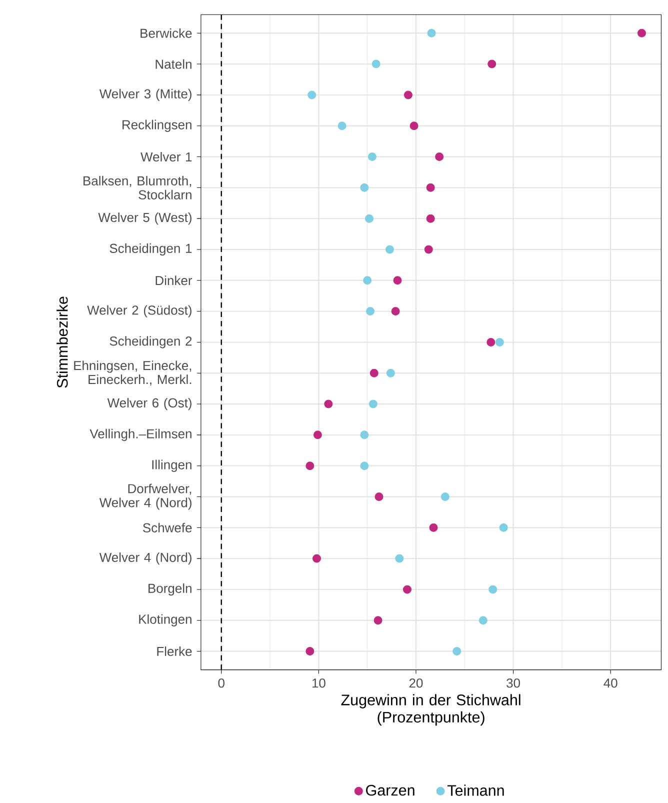  What do you see at coordinates (475, 790) in the screenshot?
I see `legend-label: Teimann` at bounding box center [475, 790].